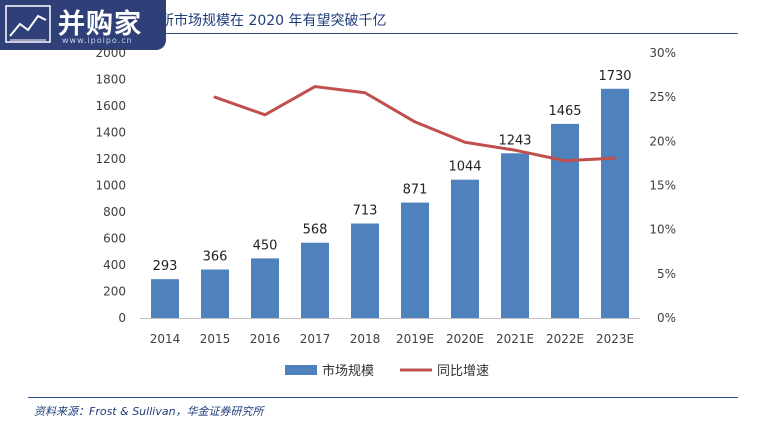 This screenshot has height=425, width=766. I want to click on y2-tick-label: 5%, so click(666, 274).